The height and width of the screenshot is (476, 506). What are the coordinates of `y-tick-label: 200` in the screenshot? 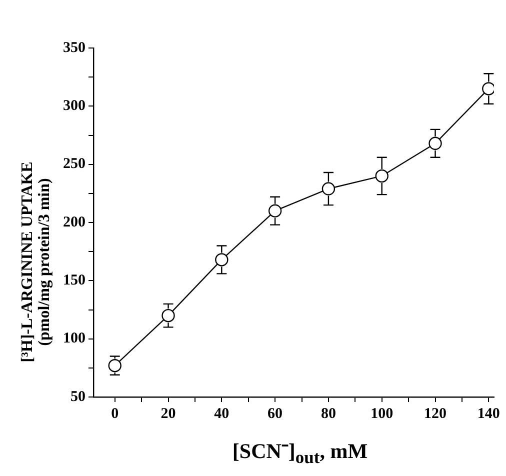 It's located at (74, 222).